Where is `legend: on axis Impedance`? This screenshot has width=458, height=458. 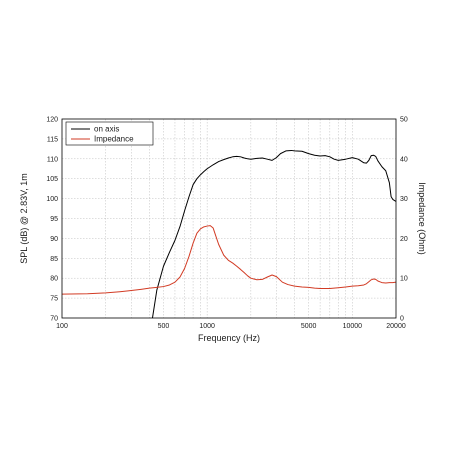 legend: on axis Impedance is located at coordinates (109, 133).